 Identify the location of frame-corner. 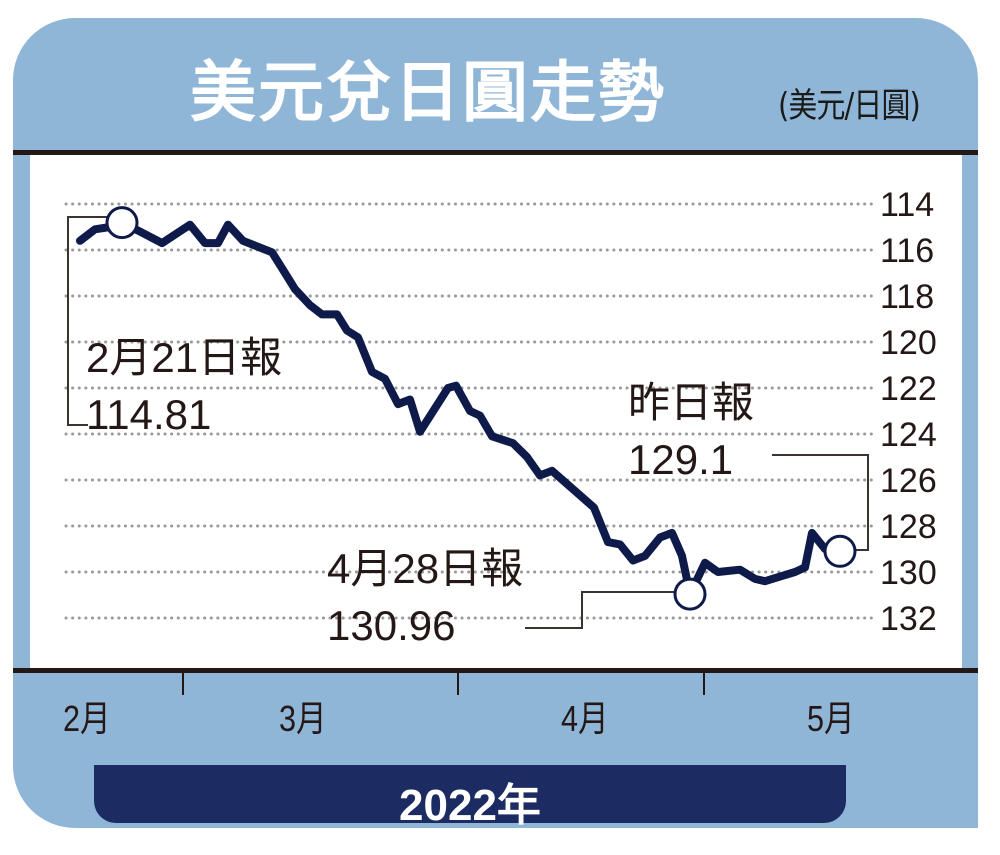
(939, 794).